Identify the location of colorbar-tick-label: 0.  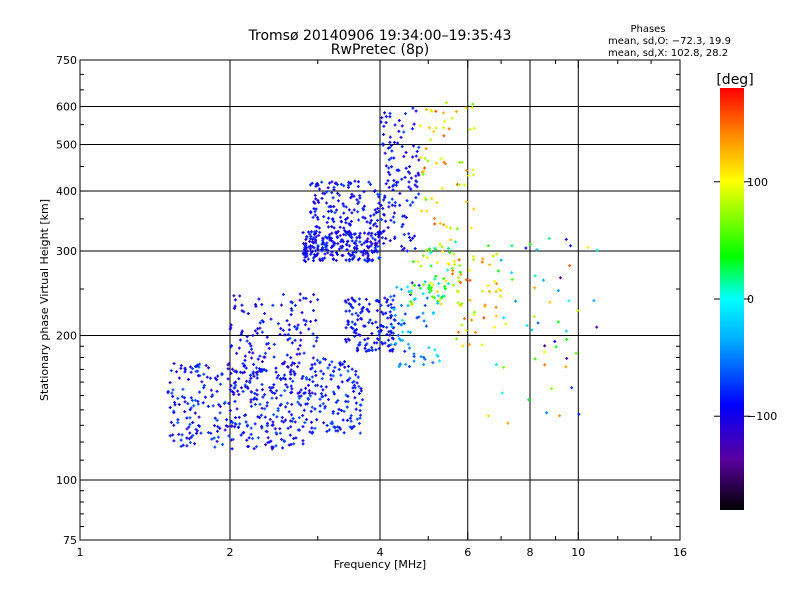
(750, 299).